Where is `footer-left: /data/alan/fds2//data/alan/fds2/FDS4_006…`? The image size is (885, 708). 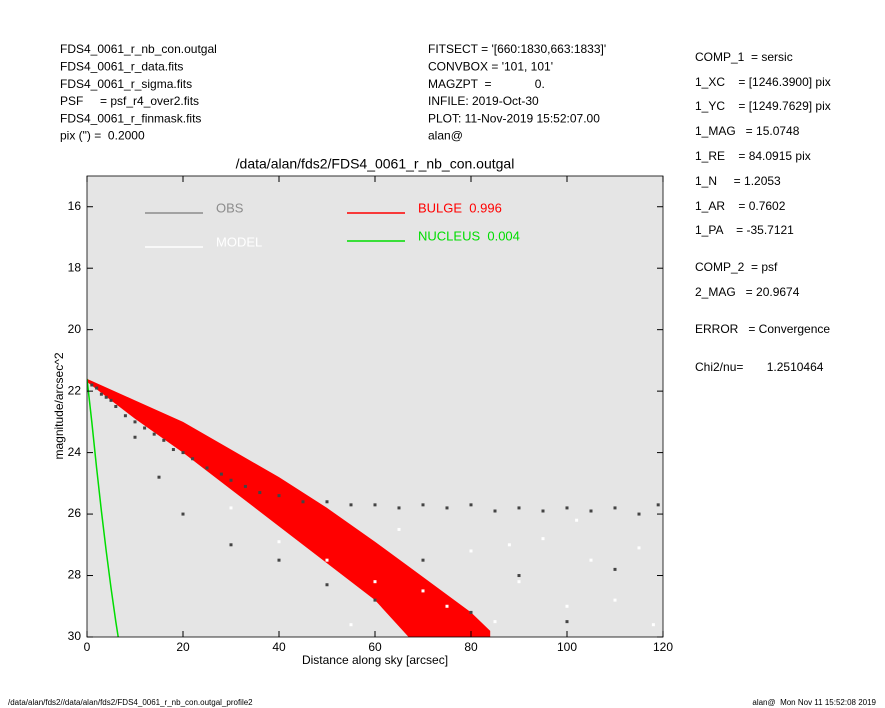
footer-left: /data/alan/fds2//data/alan/fds2/FDS4_006… is located at coordinates (130, 702).